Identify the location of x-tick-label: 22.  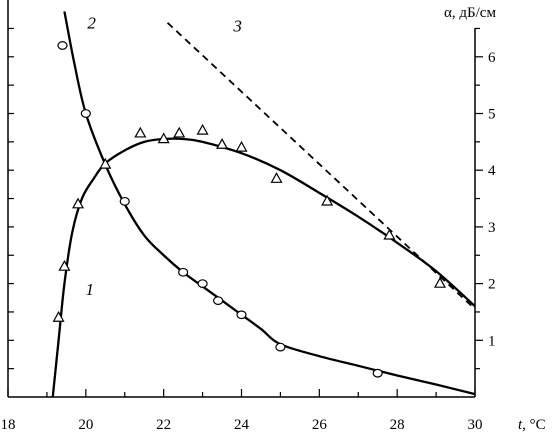
(163, 425).